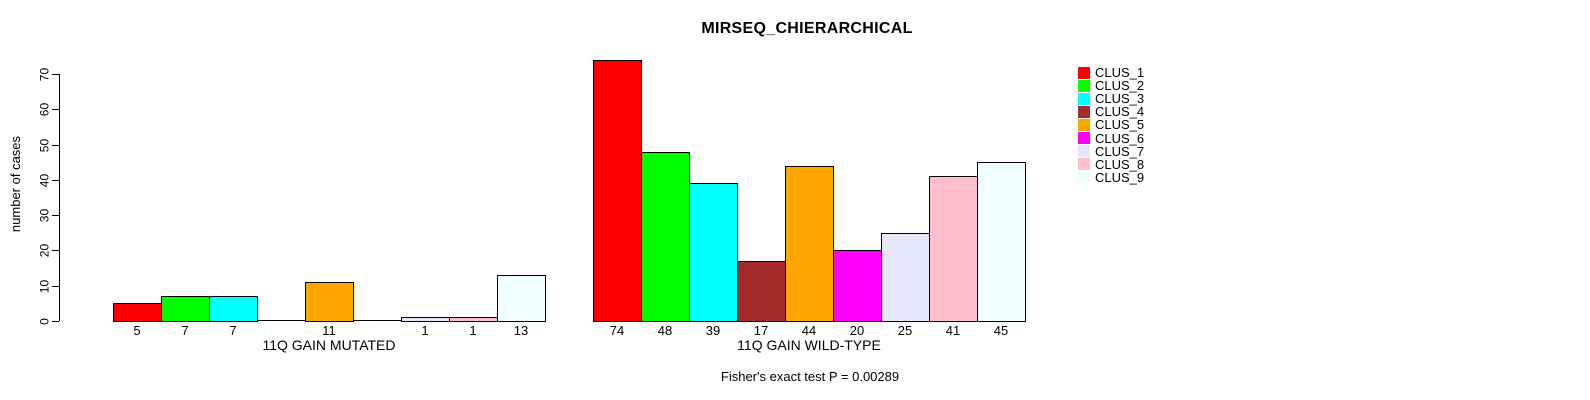  Describe the element at coordinates (713, 252) in the screenshot. I see `bar-CLUS_3-group2` at that location.